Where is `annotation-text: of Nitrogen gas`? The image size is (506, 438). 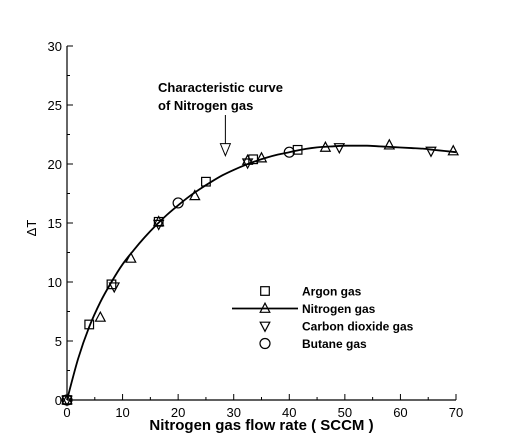
annotation-text: of Nitrogen gas is located at coordinates (205, 105).